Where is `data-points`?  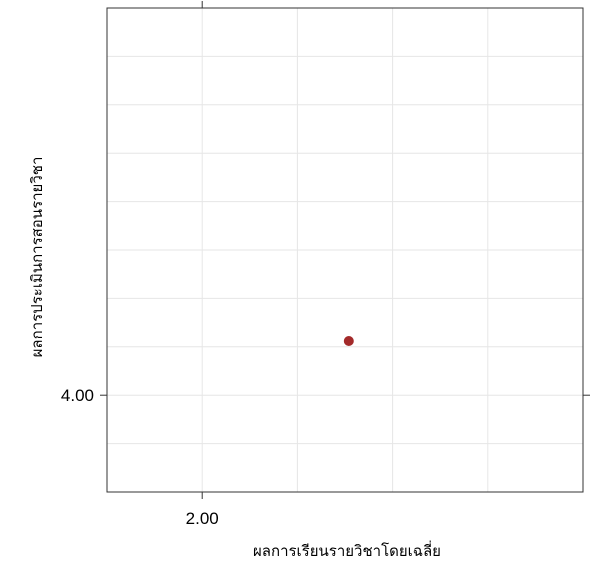
data-points is located at coordinates (348, 340).